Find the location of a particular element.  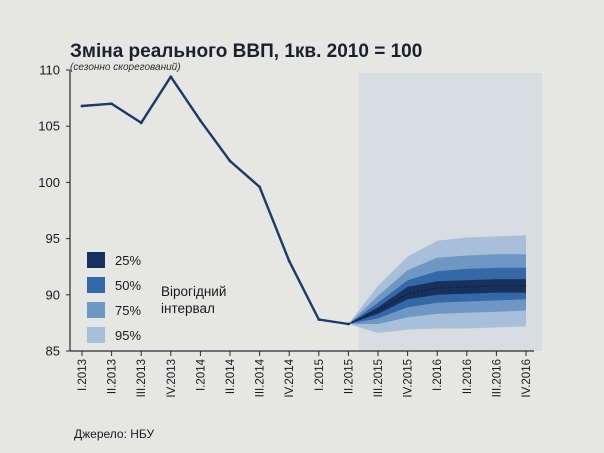

legend-label-50pct: 50% is located at coordinates (128, 285).